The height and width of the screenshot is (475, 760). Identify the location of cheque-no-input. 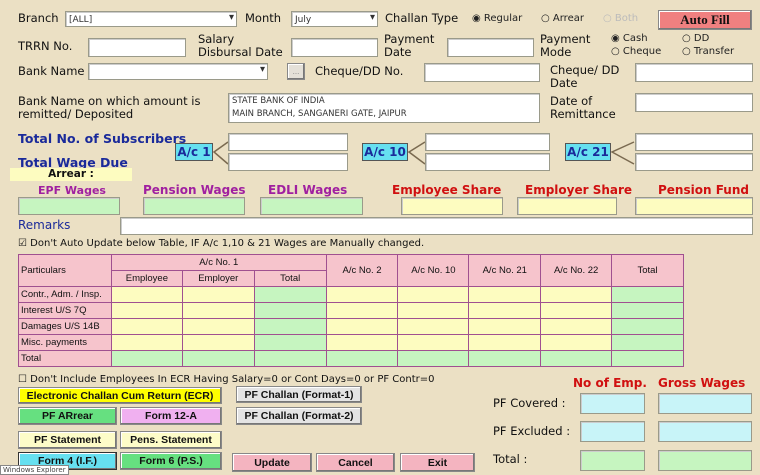
(482, 72).